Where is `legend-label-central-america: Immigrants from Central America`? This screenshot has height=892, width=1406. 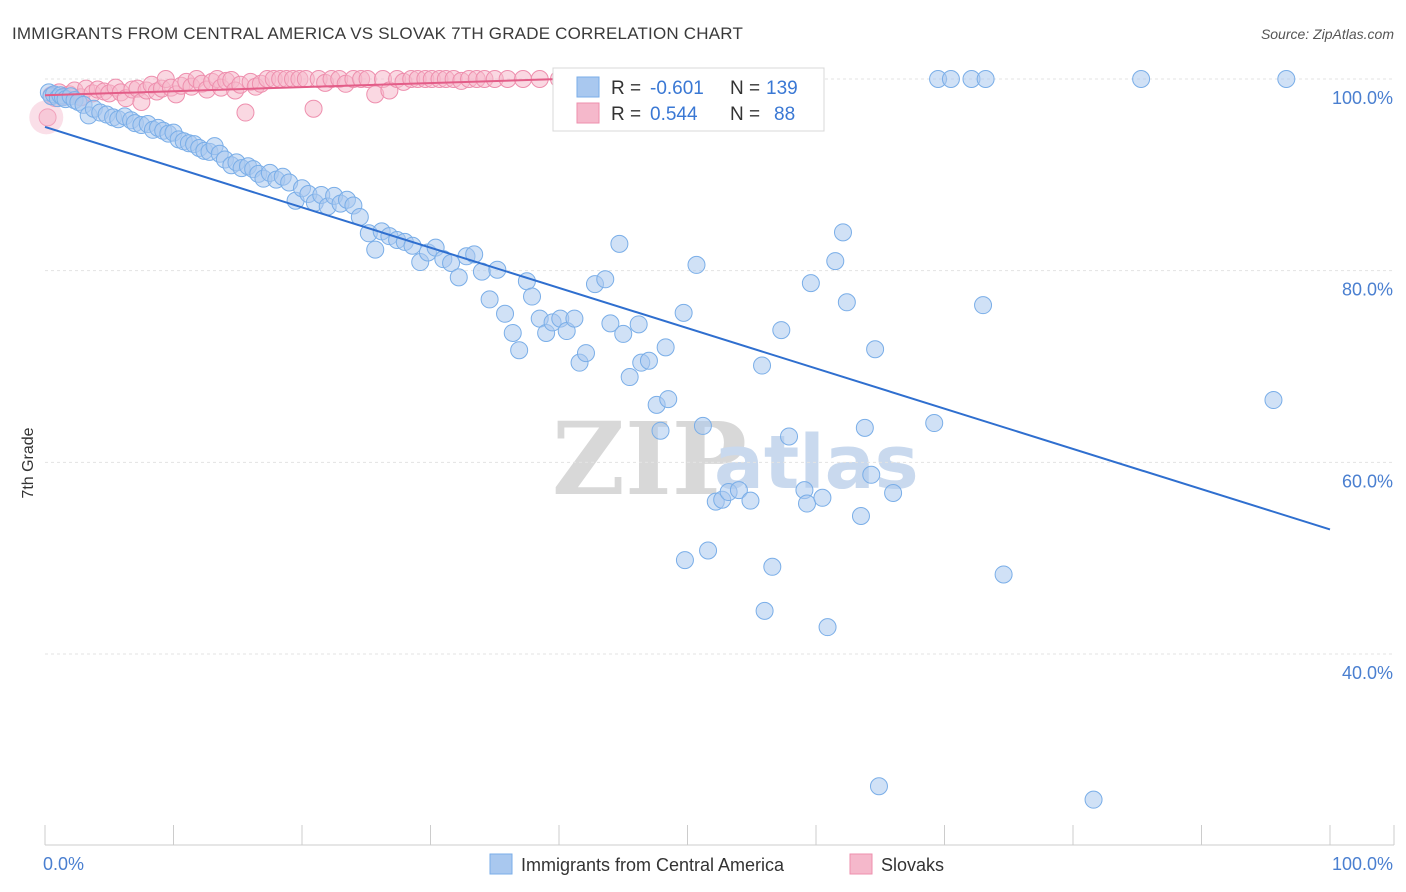 legend-label-central-america: Immigrants from Central America is located at coordinates (653, 865).